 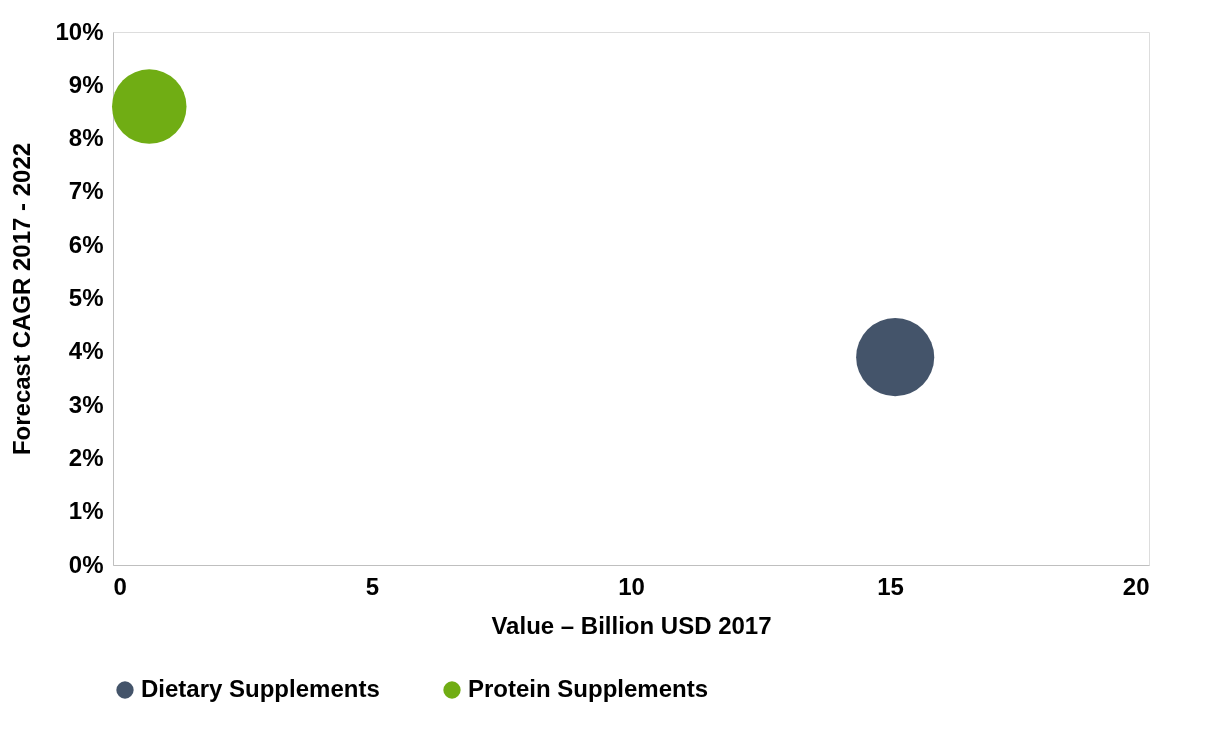 What do you see at coordinates (890, 586) in the screenshot?
I see `x-tick-label: 15` at bounding box center [890, 586].